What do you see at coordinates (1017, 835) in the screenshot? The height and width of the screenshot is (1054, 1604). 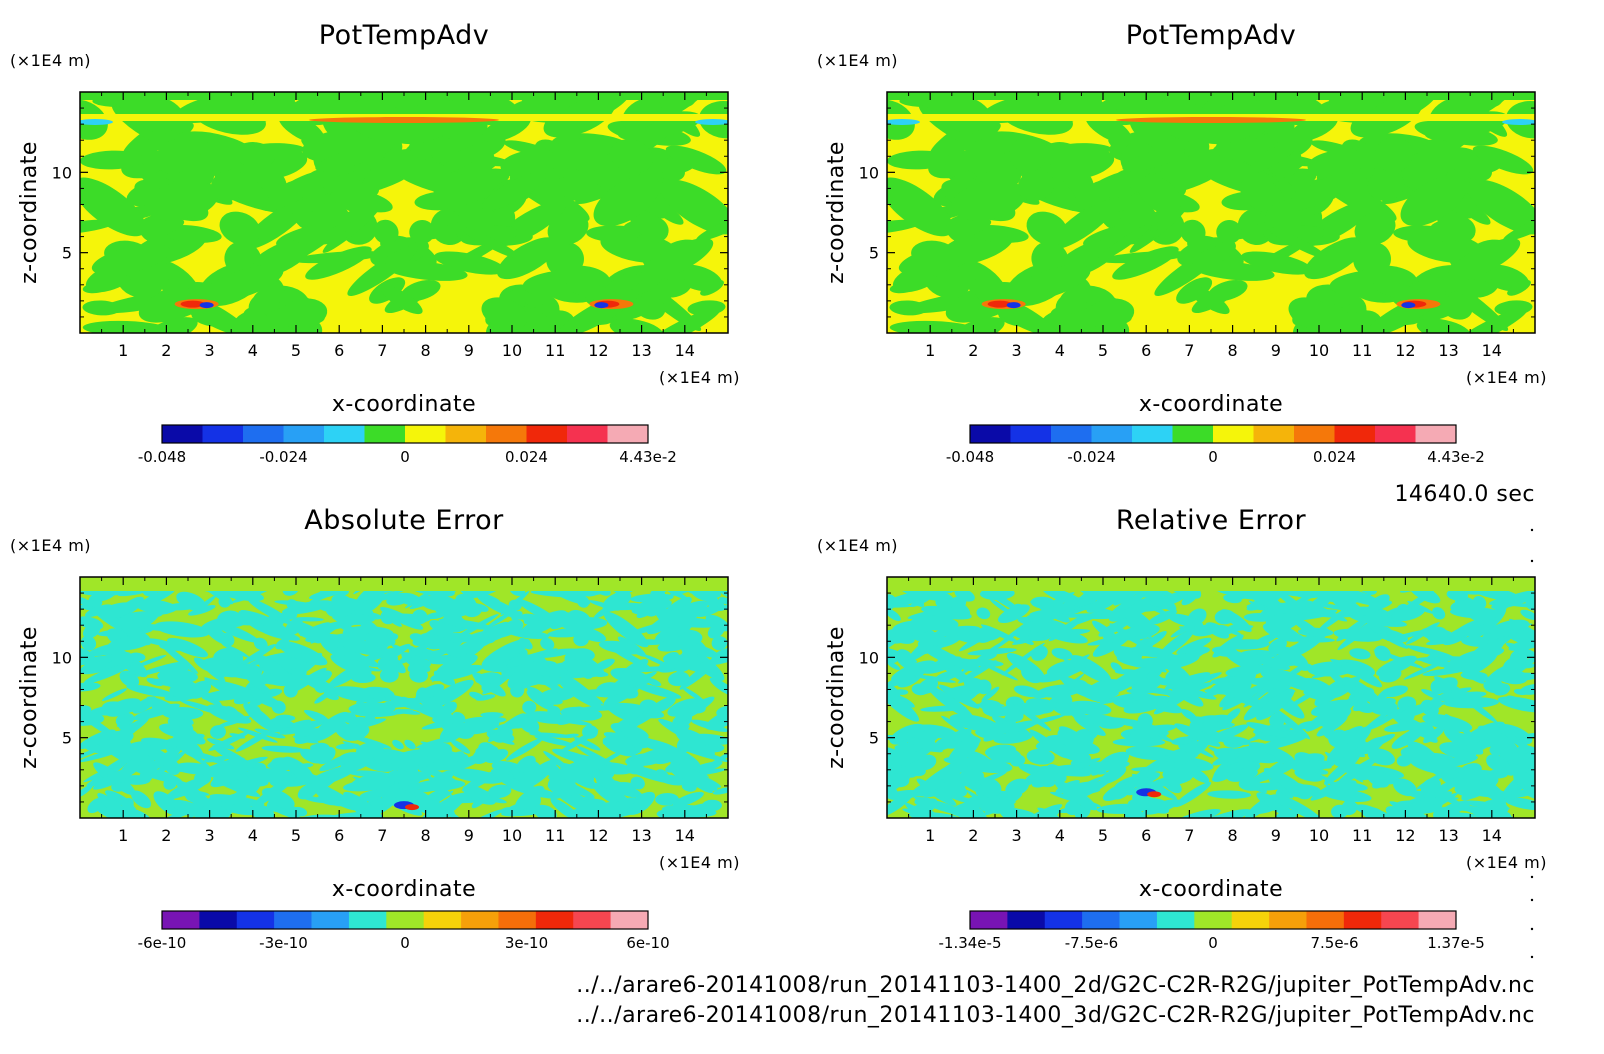 I see `x-tick-label: 3` at bounding box center [1017, 835].